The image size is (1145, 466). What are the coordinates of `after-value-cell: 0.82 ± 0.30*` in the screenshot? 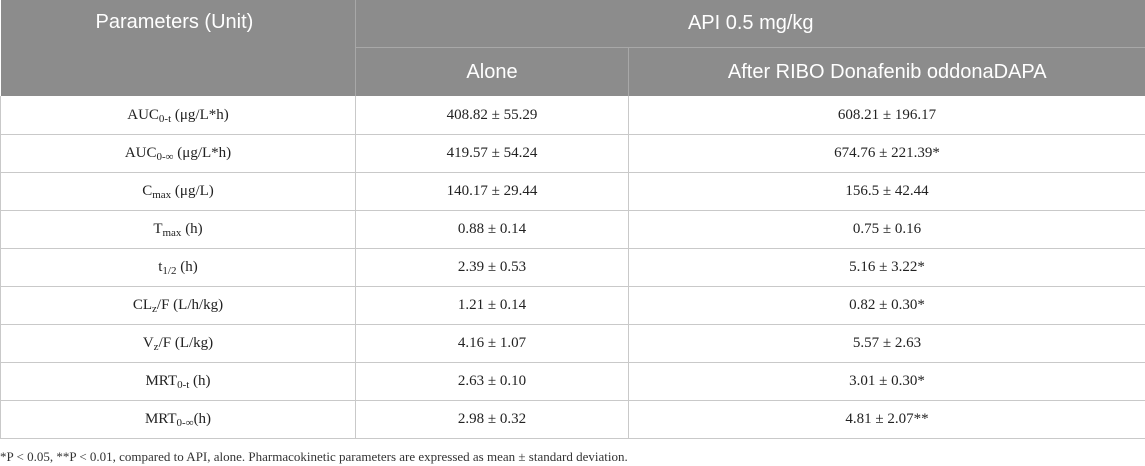 It's located at (886, 305).